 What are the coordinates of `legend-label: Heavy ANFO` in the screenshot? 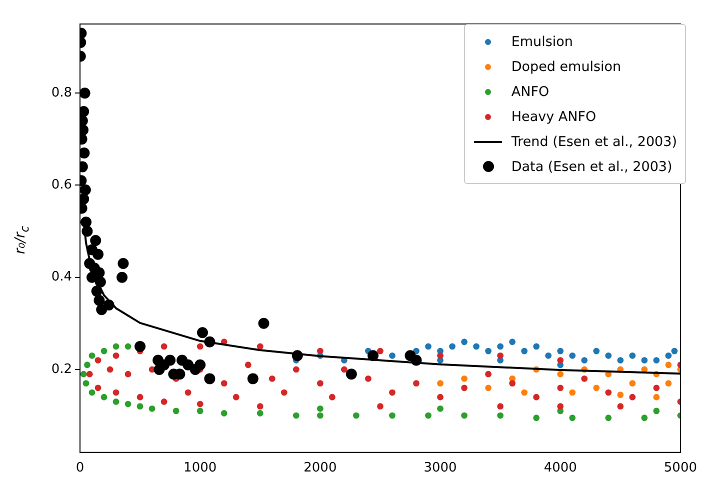 It's located at (553, 116).